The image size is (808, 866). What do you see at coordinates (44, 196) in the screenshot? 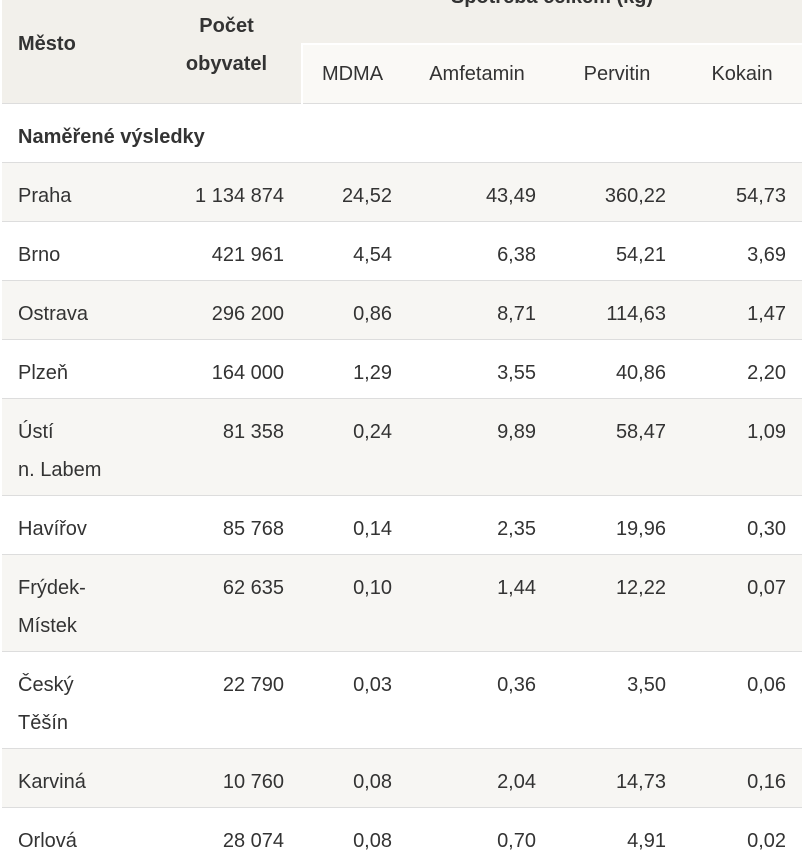
I see `cell-city-line: Praha` at bounding box center [44, 196].